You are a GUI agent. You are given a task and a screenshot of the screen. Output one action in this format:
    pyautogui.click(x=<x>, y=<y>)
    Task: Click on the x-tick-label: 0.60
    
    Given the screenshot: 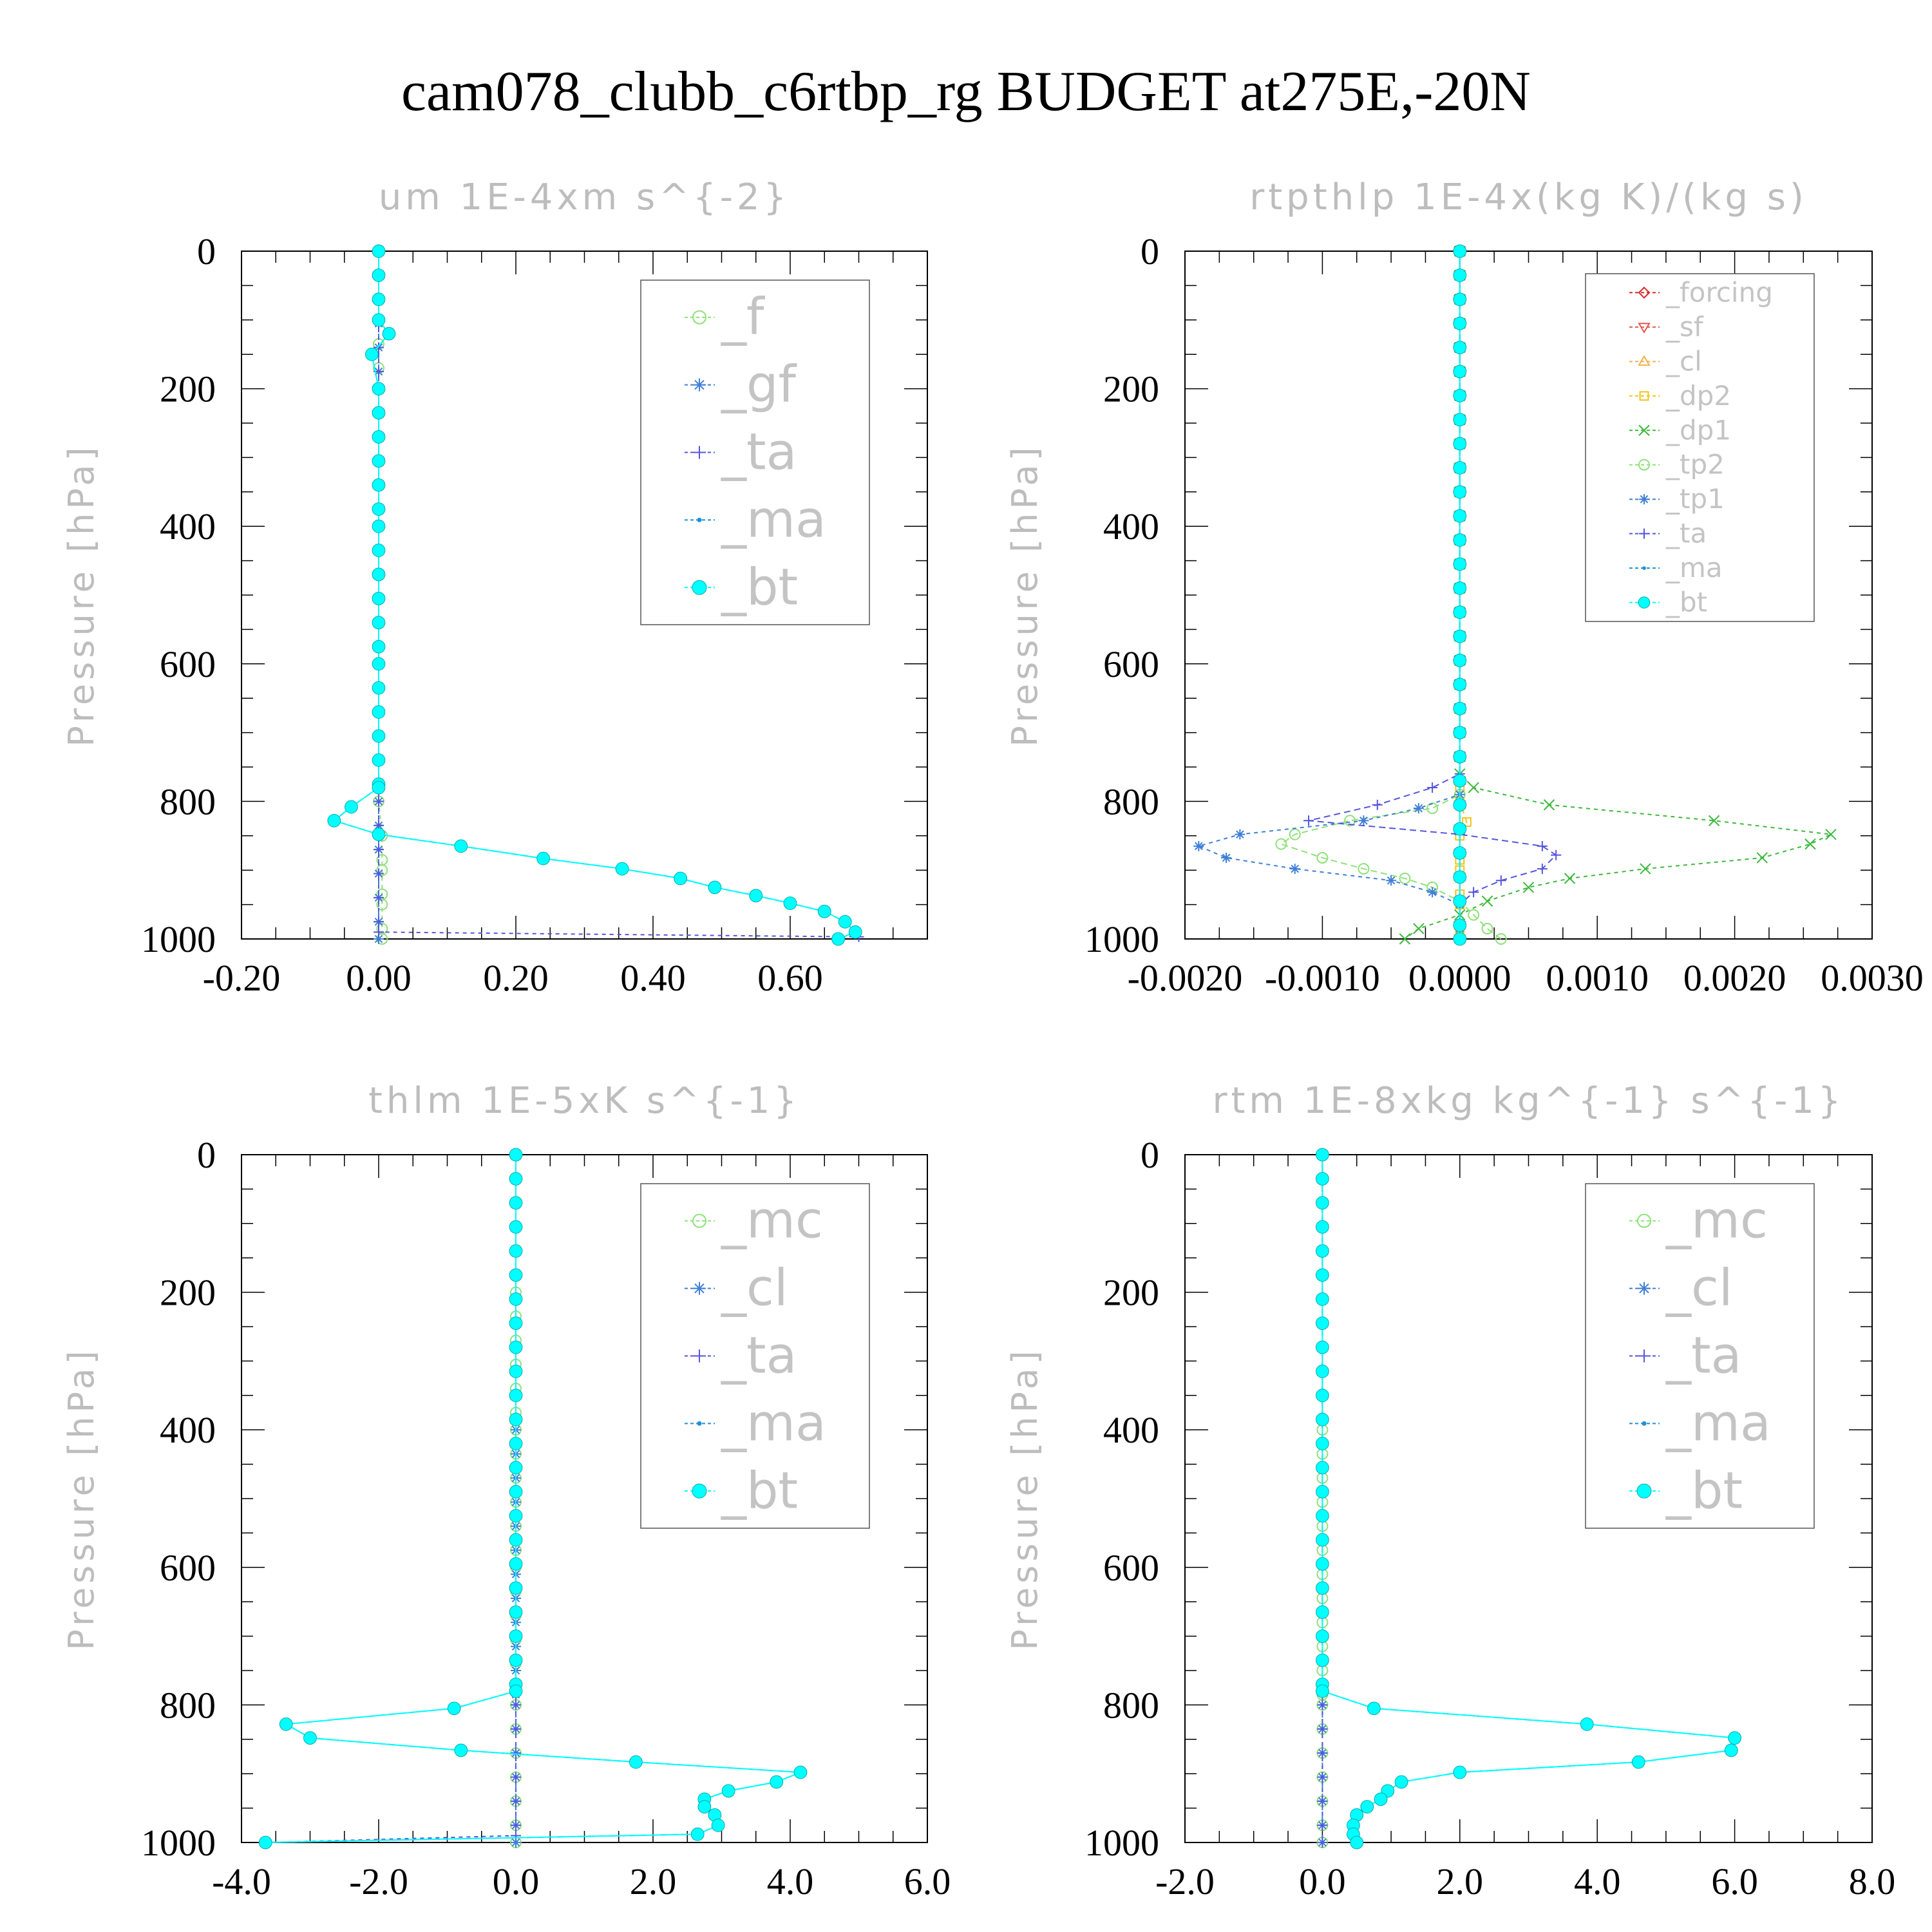 What is the action you would take?
    pyautogui.click(x=790, y=978)
    